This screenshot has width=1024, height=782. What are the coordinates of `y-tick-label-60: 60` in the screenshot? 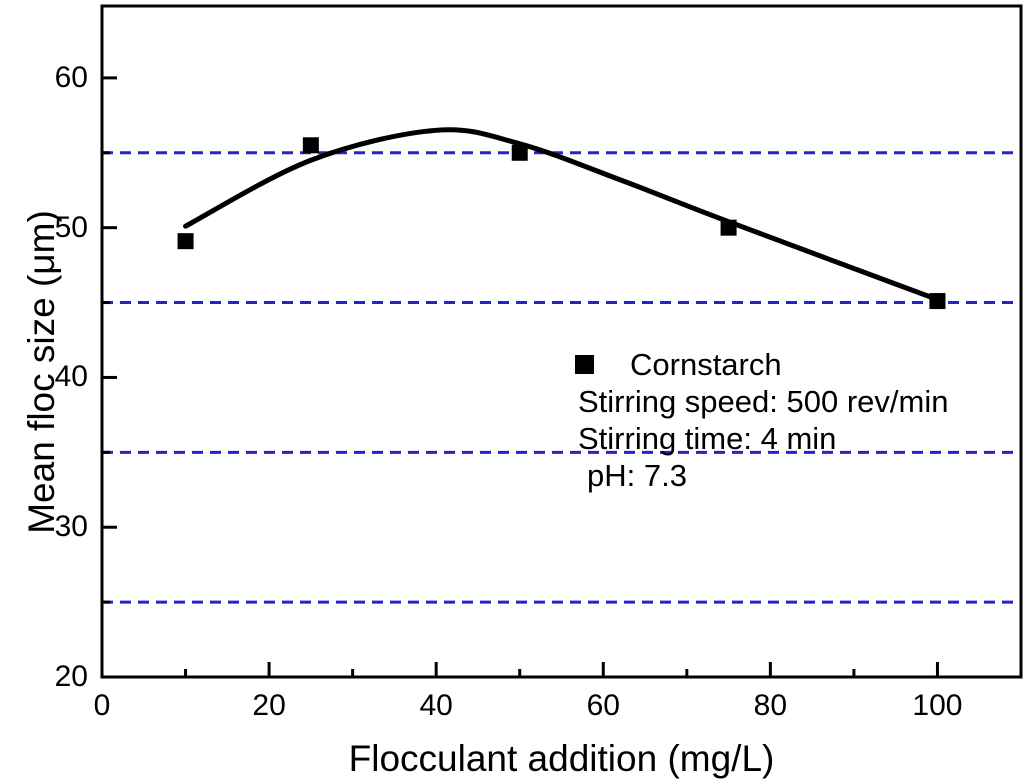 It's located at (71, 77).